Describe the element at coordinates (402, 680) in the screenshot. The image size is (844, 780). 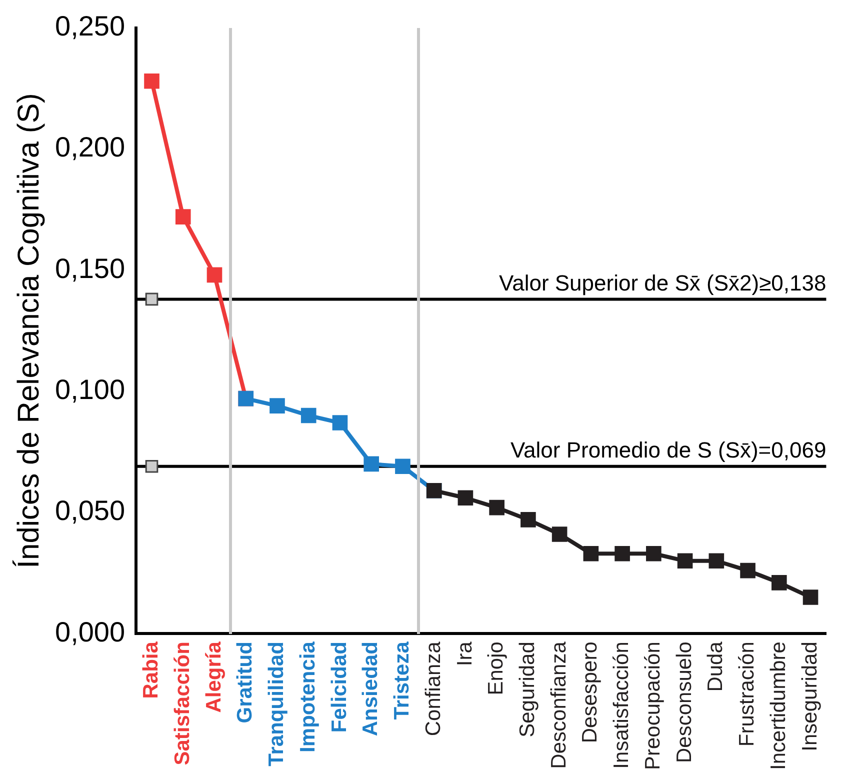
I see `x-tick-label: Tristeza` at that location.